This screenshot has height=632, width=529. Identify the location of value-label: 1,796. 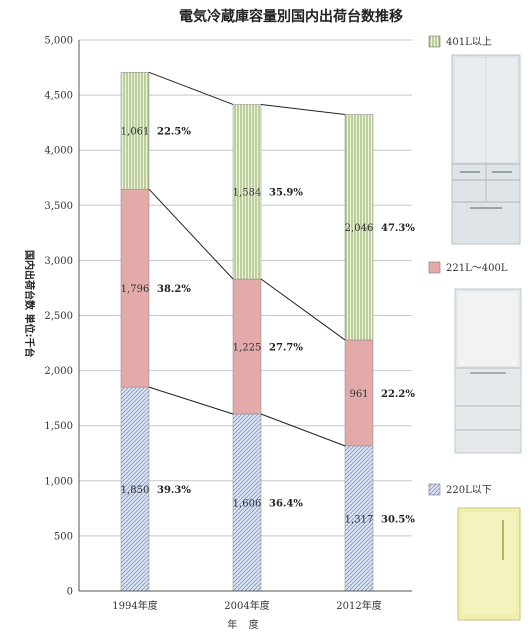
(135, 289).